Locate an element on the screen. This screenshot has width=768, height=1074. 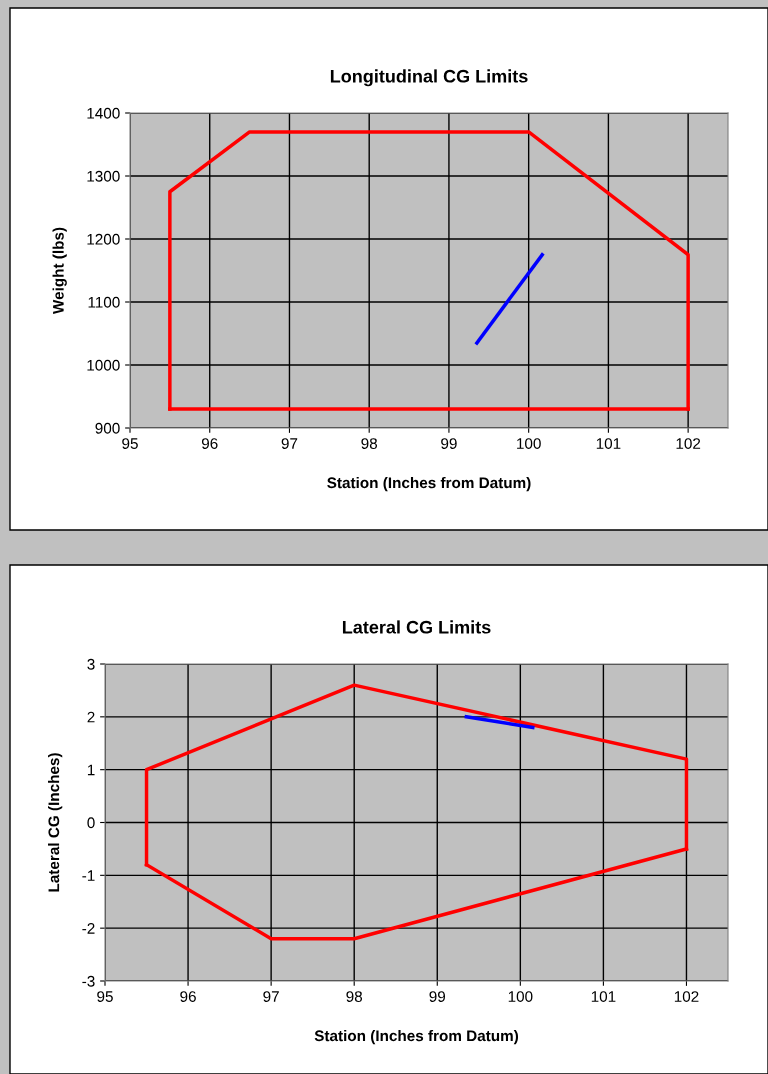
y-tick-label: 2 is located at coordinates (91, 717).